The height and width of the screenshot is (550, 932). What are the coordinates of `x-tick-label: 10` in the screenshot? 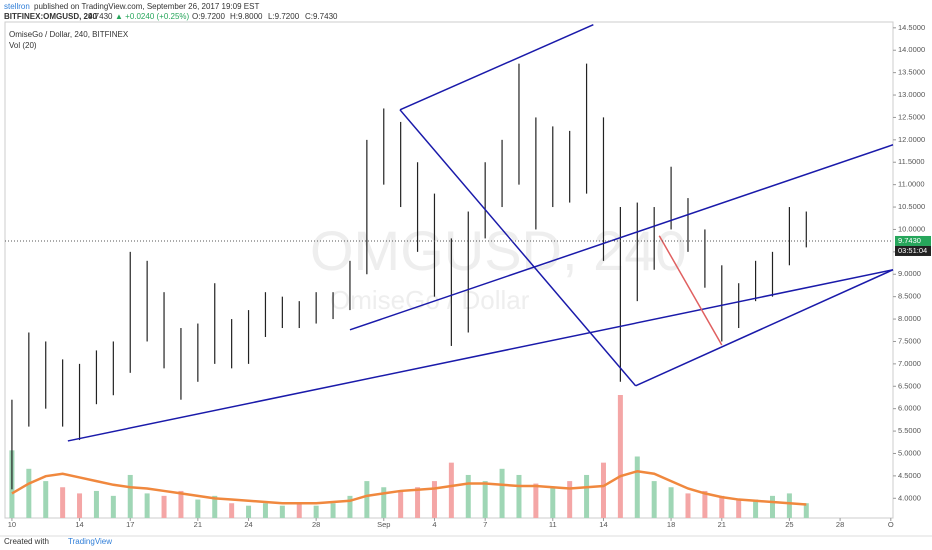 It's located at (12, 524).